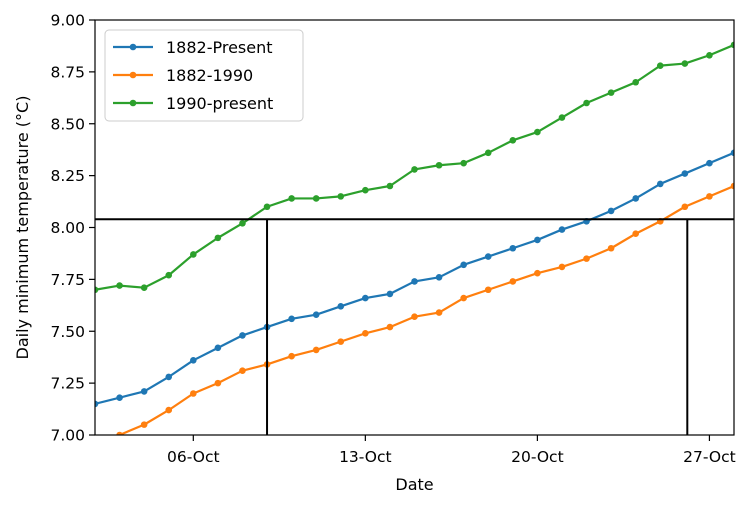 The image size is (754, 508). Describe the element at coordinates (414, 484) in the screenshot. I see `x-axis-title: Date` at that location.